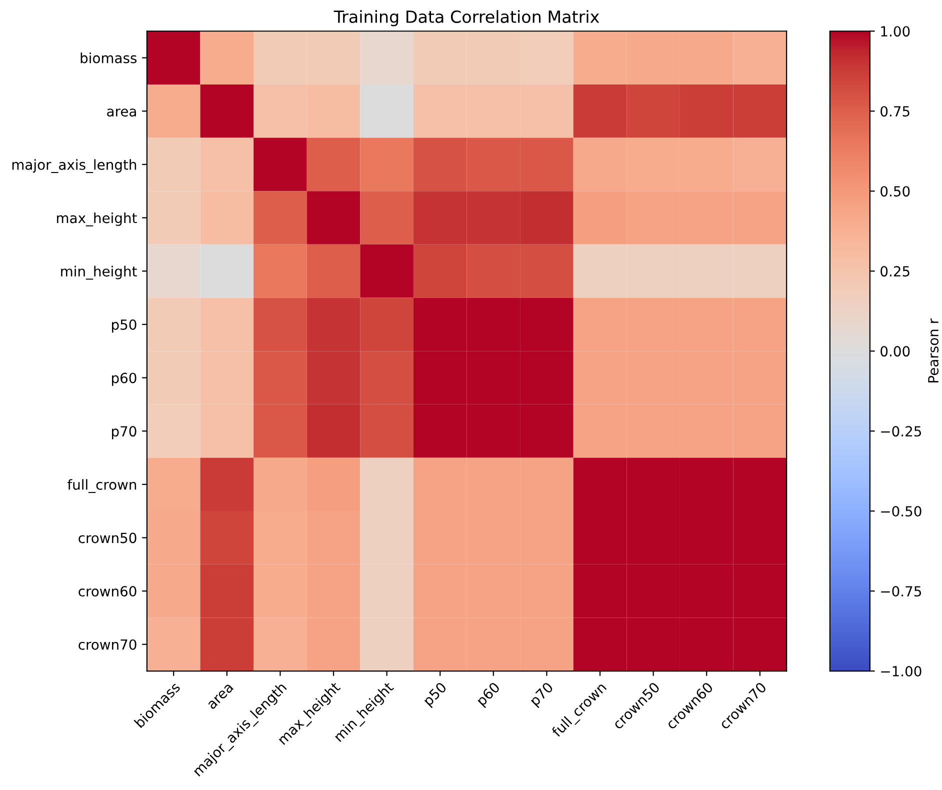 The image size is (942, 790). What do you see at coordinates (933, 350) in the screenshot?
I see `color-bar-title: Pearson r` at bounding box center [933, 350].